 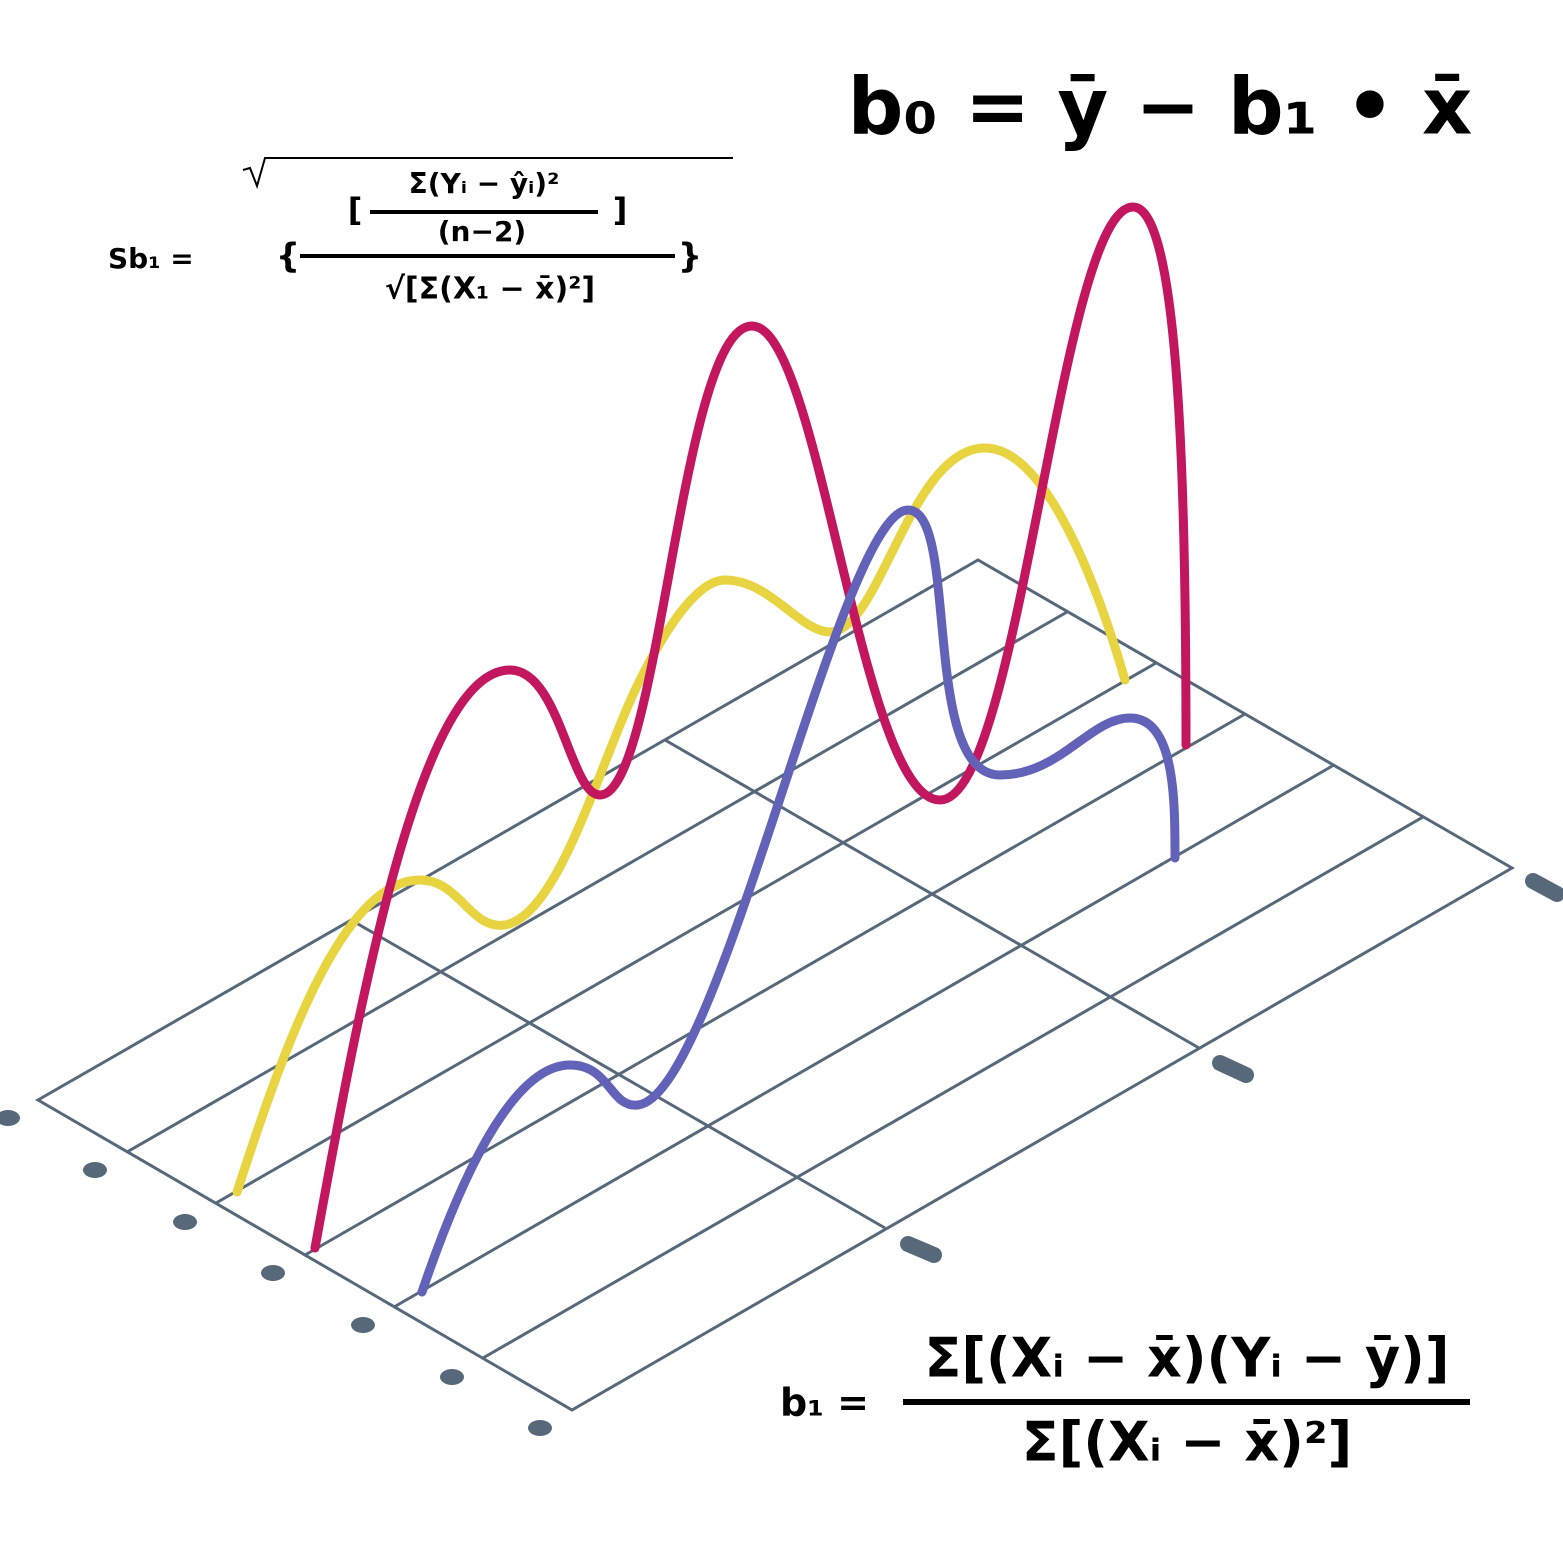 What do you see at coordinates (484, 183) in the screenshot?
I see `se-numerator: Σ(Yᵢ − ŷᵢ)²` at bounding box center [484, 183].